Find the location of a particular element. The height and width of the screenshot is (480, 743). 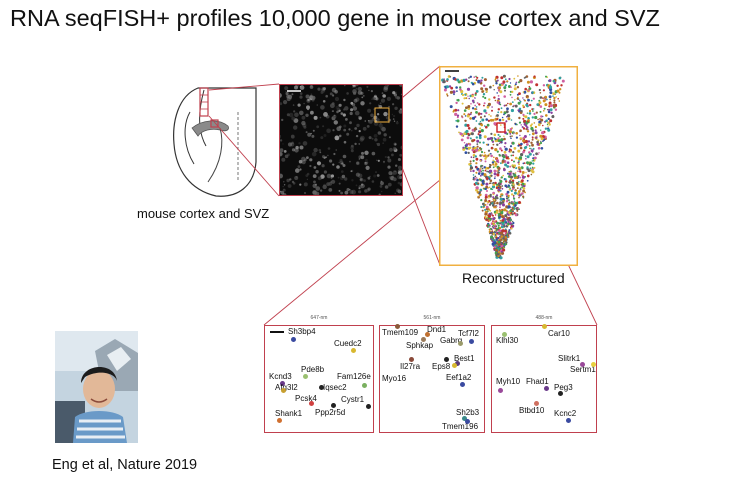

gene-label: Kcnd3 is located at coordinates (280, 376).